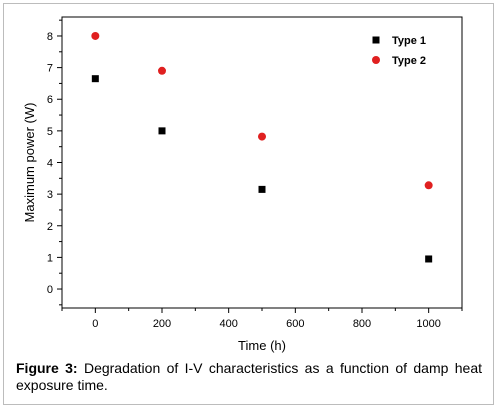 This screenshot has height=411, width=499. I want to click on y-tick-label: 2, so click(50, 227).